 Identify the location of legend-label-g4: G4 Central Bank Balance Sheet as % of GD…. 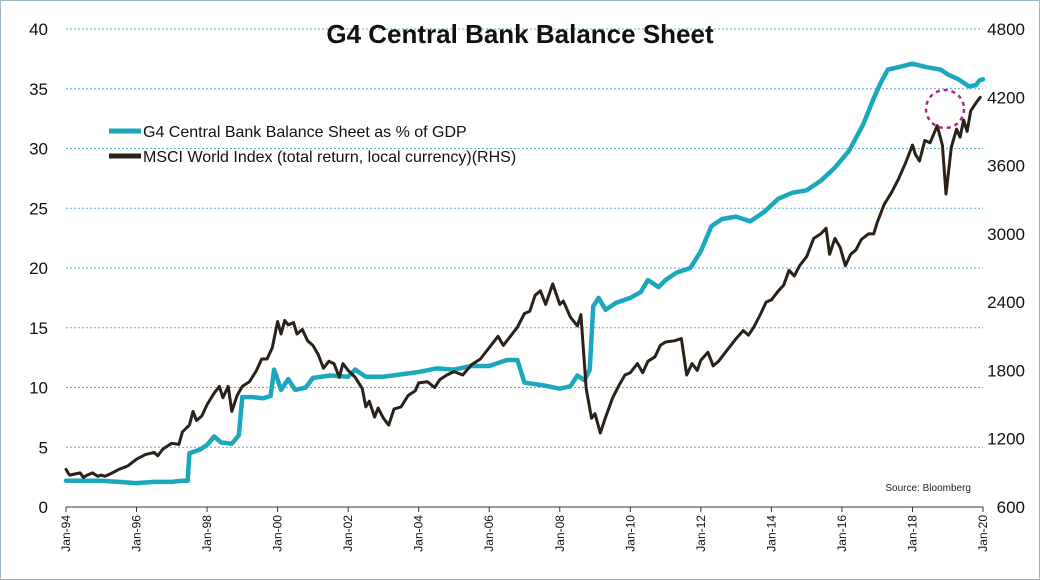
(305, 132).